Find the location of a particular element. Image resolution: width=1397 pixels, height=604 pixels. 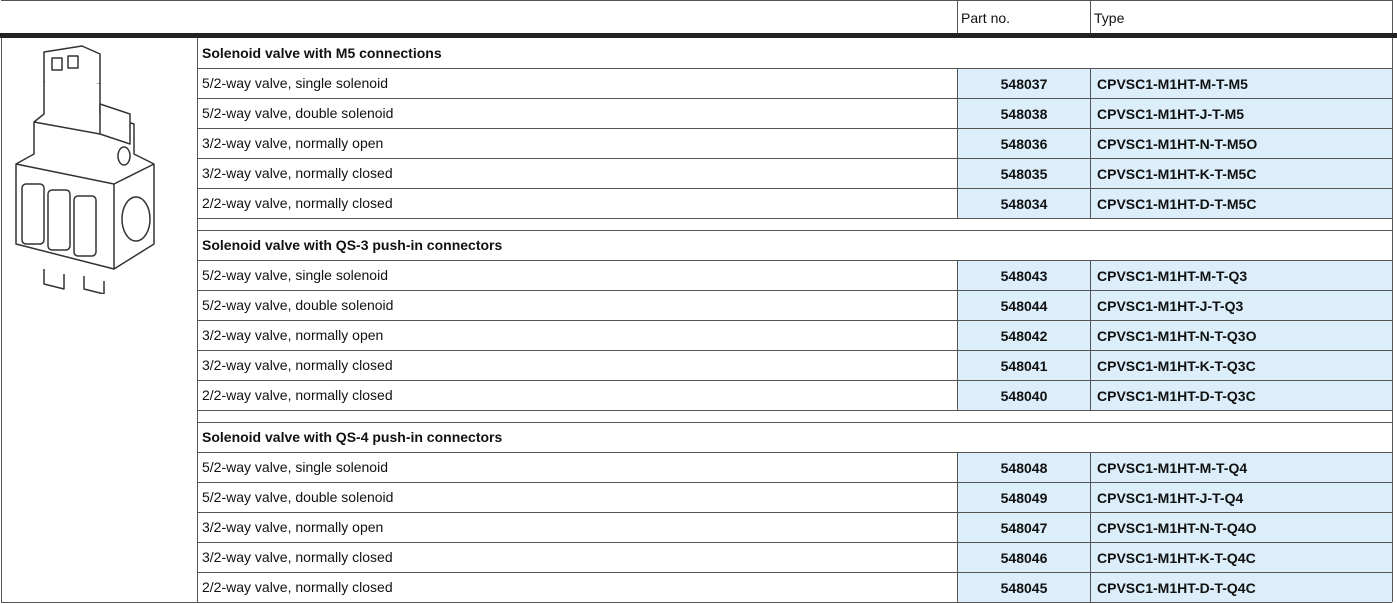

part-no: 548044 is located at coordinates (1024, 305).